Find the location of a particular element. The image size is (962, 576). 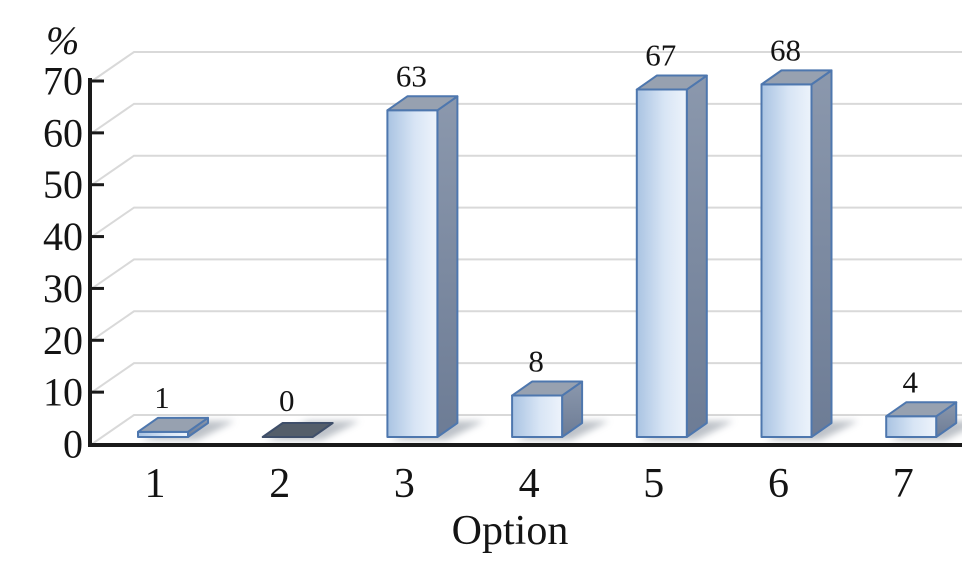

y-tick-label: 70 is located at coordinates (63, 81).